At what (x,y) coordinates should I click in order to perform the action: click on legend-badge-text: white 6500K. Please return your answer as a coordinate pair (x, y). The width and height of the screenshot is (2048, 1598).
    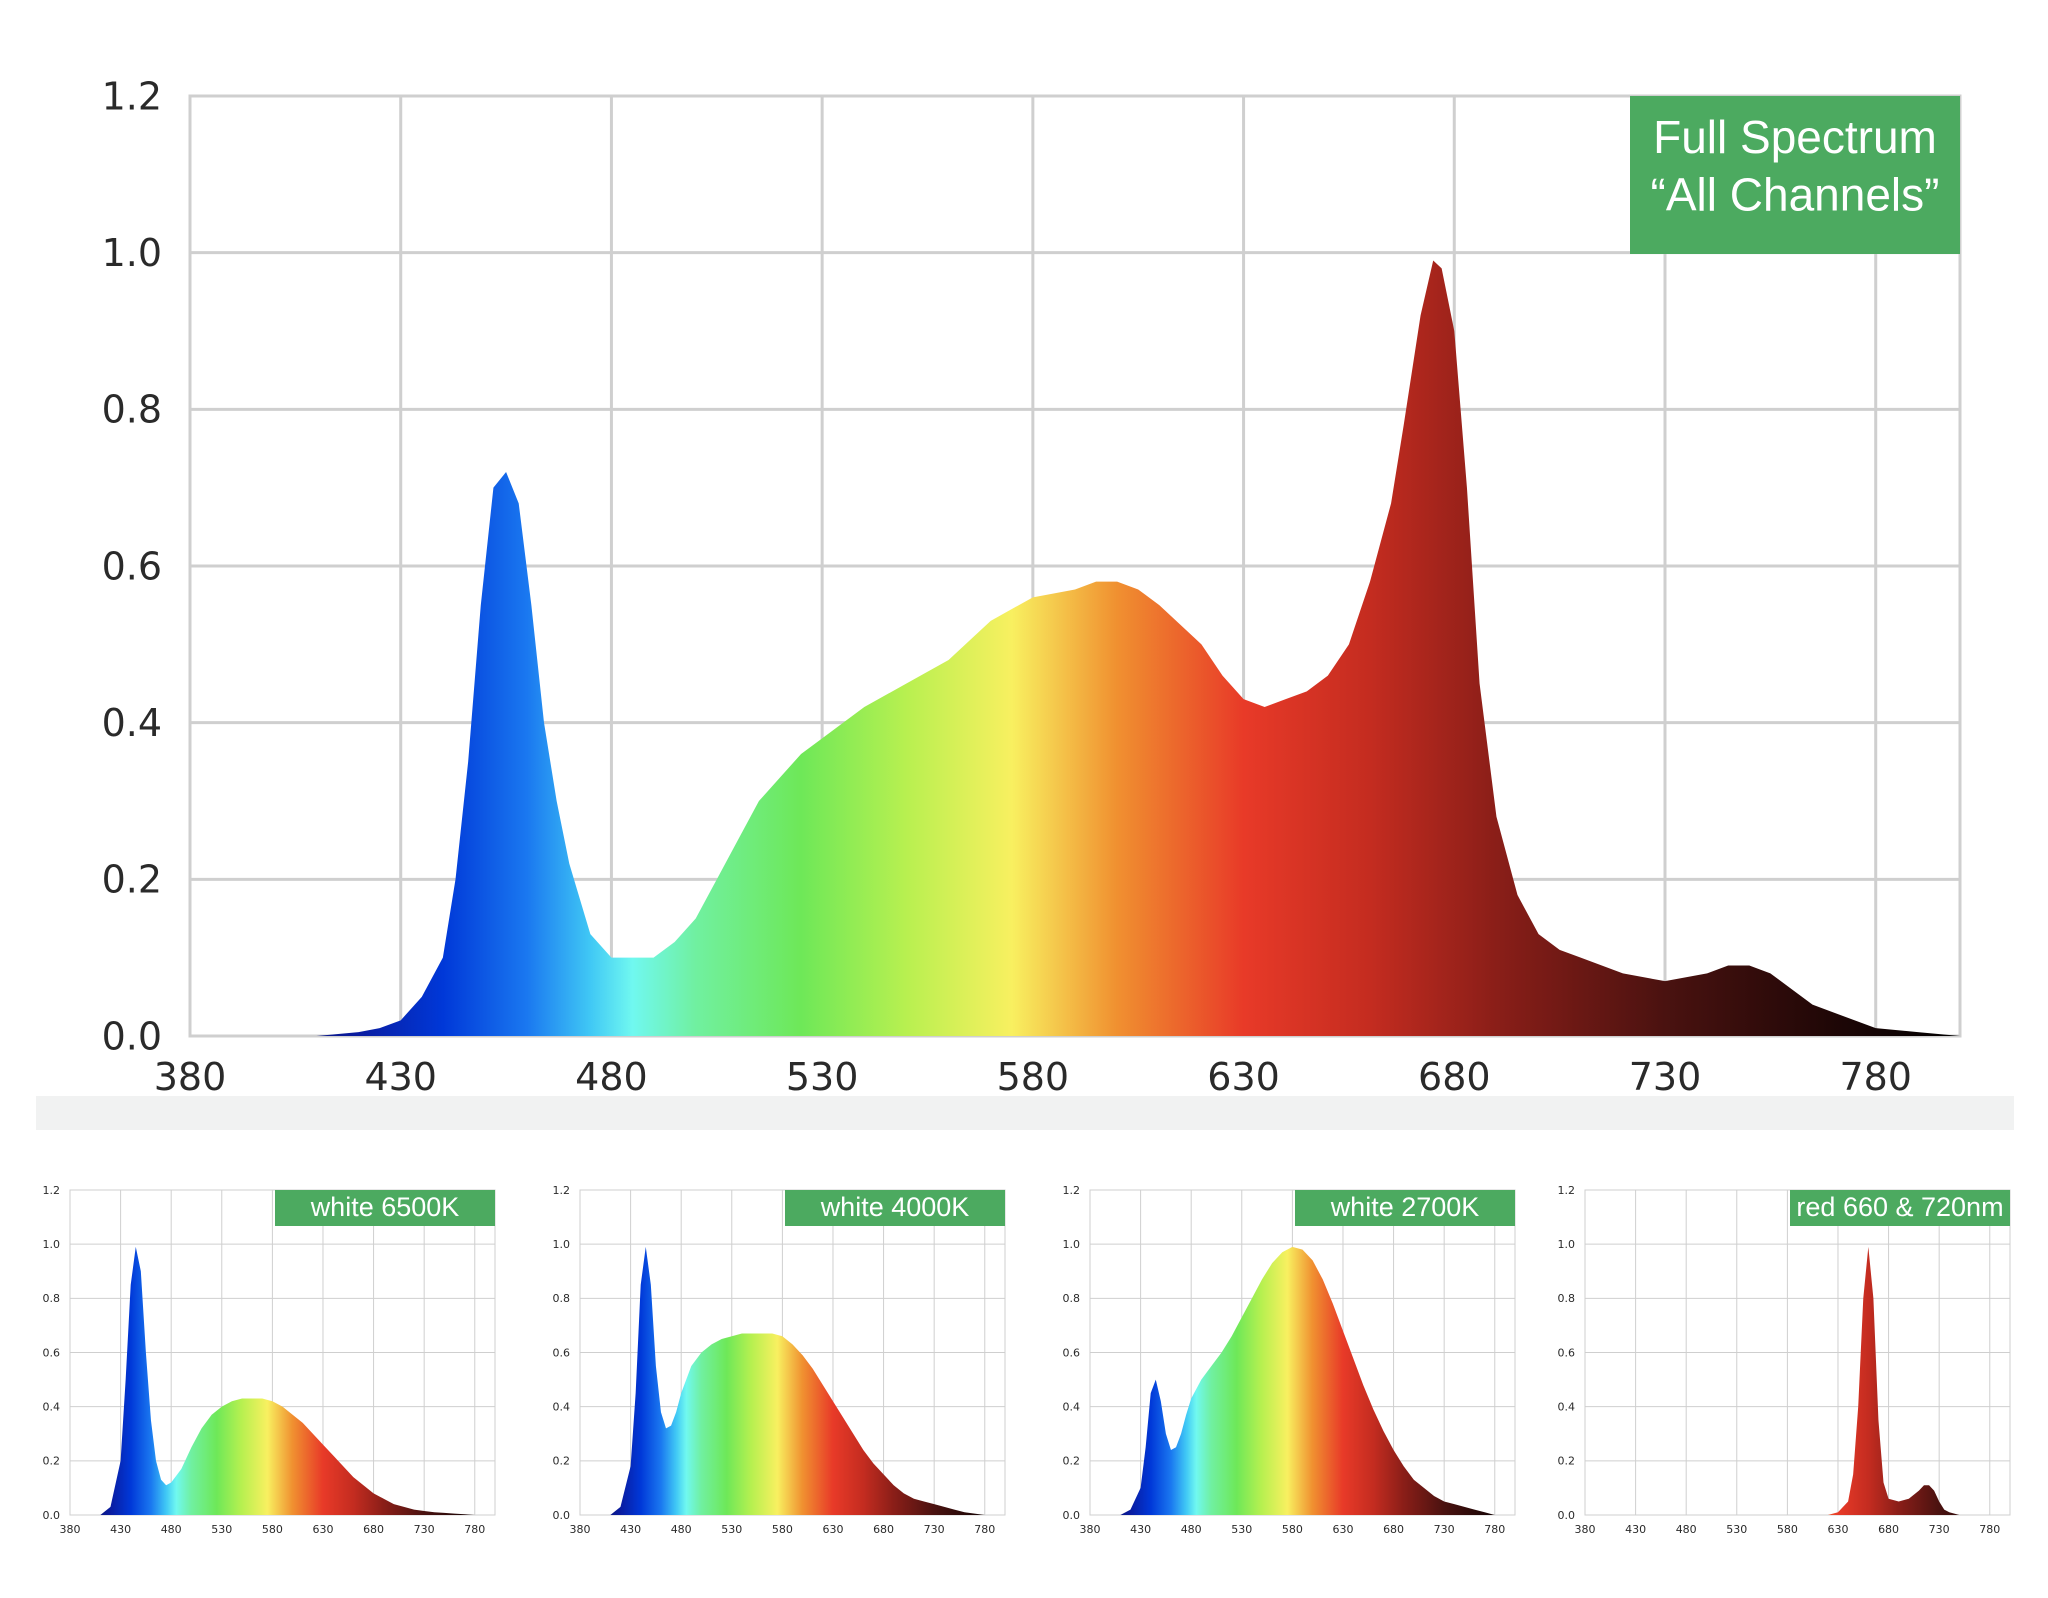
    Looking at the image, I should click on (385, 1207).